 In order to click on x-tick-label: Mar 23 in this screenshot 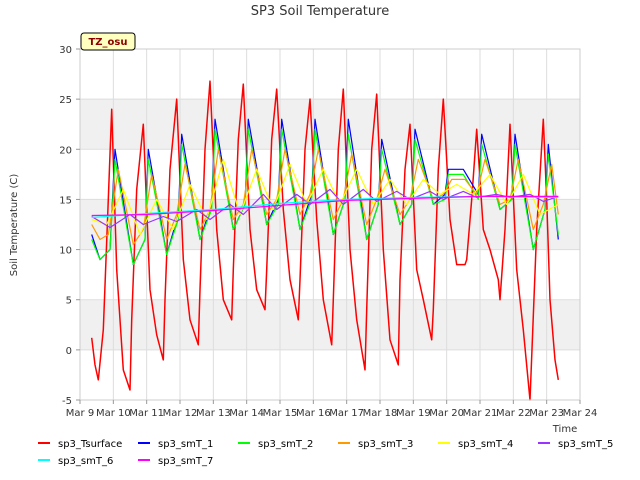, I will do `click(546, 413)`.